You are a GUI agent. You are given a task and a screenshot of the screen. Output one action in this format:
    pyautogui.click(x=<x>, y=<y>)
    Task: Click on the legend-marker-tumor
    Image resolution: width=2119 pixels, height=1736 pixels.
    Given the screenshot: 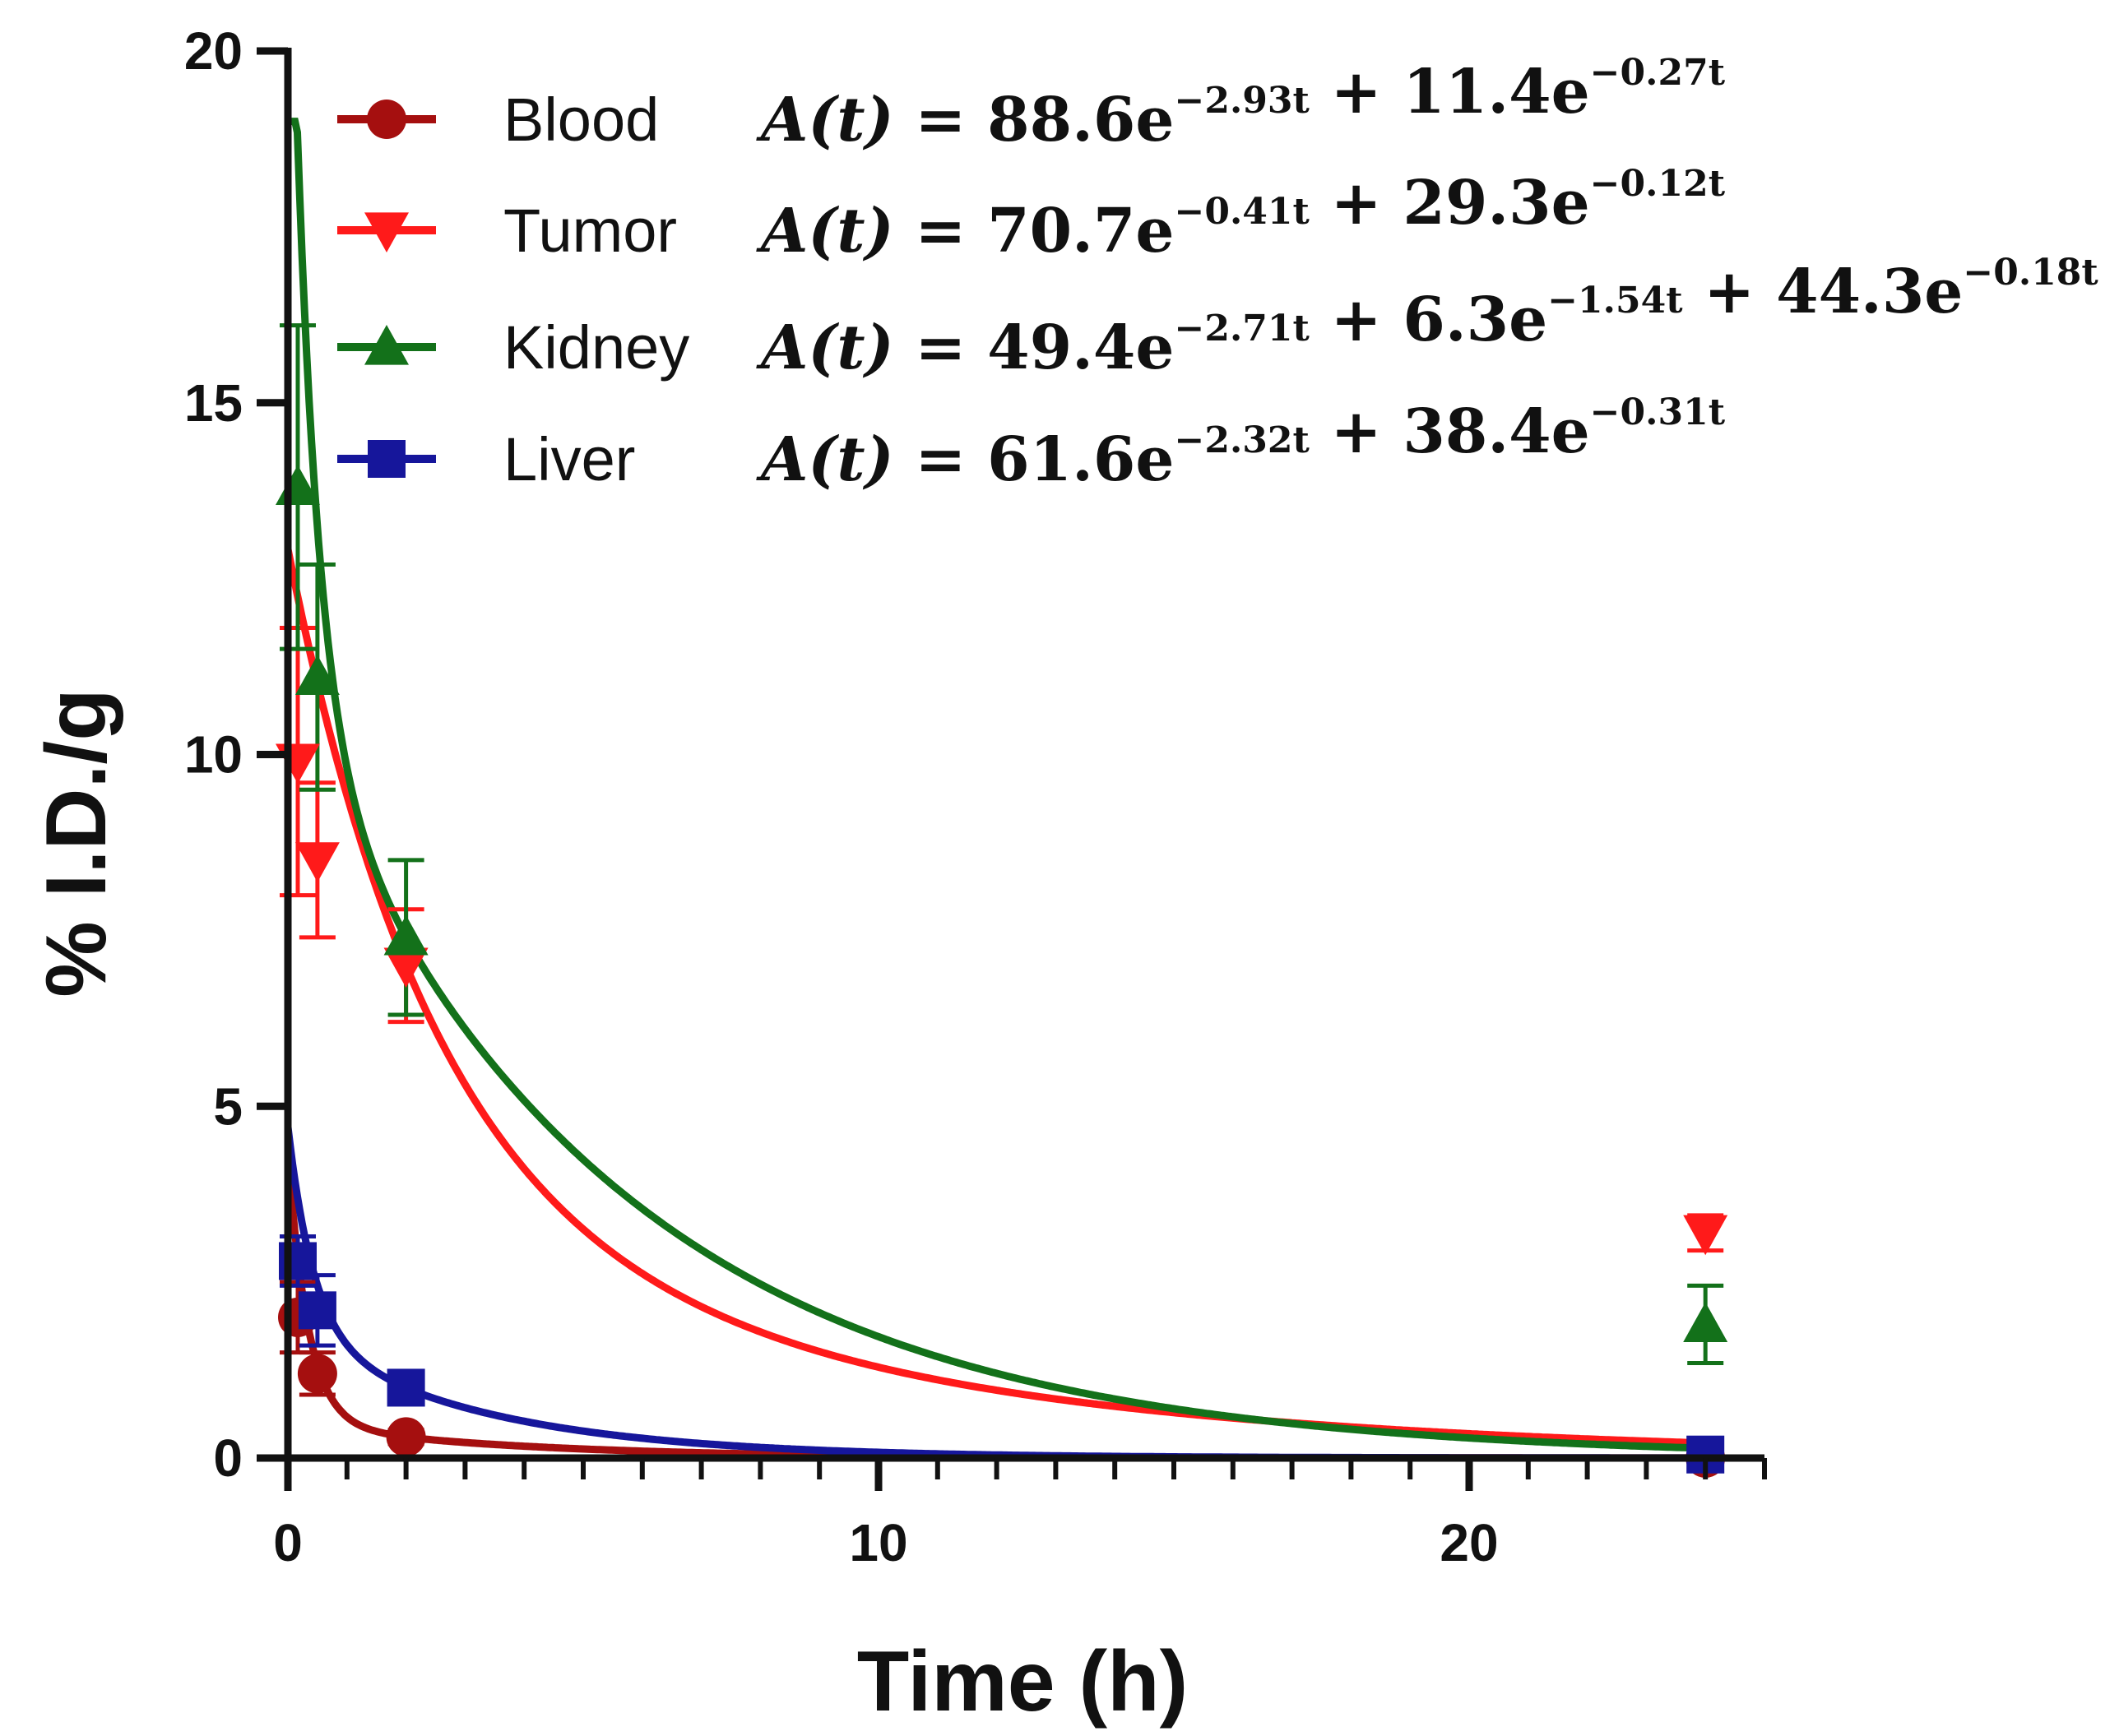 What is the action you would take?
    pyautogui.click(x=386, y=232)
    